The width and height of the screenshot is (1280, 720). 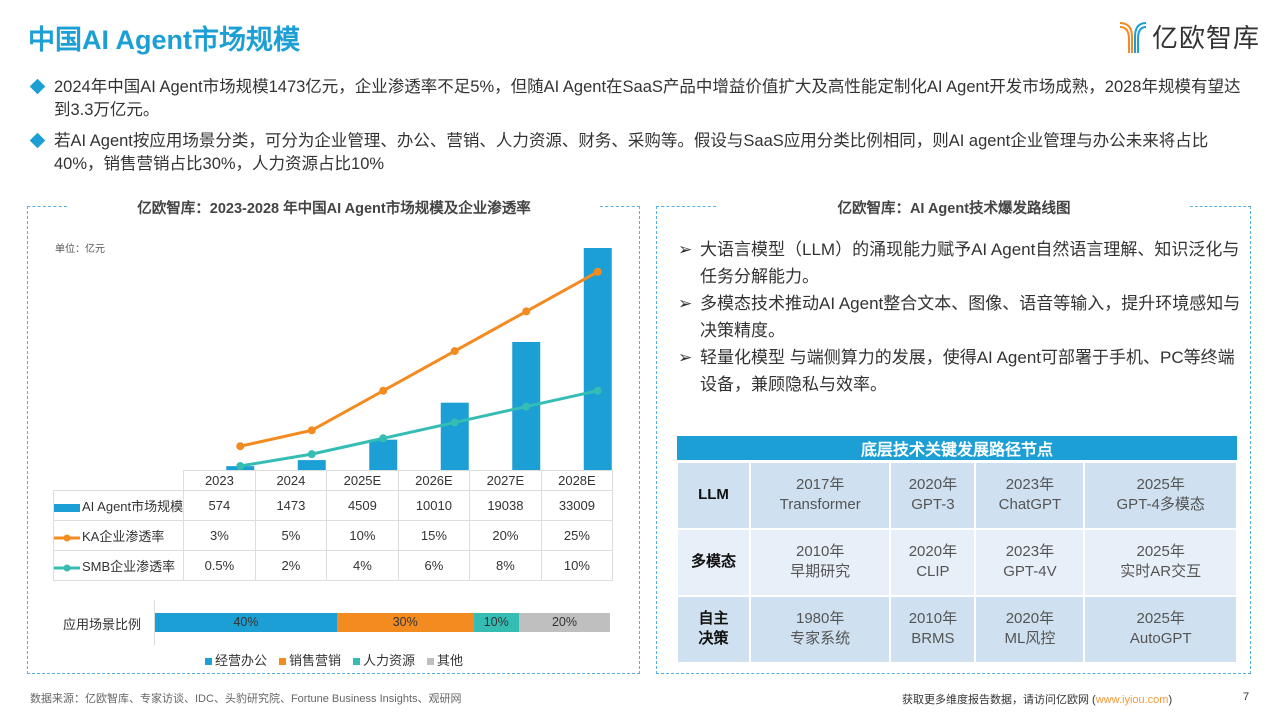 What do you see at coordinates (496, 622) in the screenshot?
I see `share-segment: 10%` at bounding box center [496, 622].